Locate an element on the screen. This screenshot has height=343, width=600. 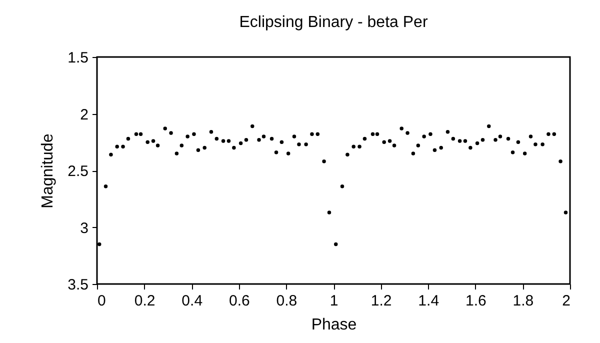
x-axis-title: Phase is located at coordinates (334, 325).